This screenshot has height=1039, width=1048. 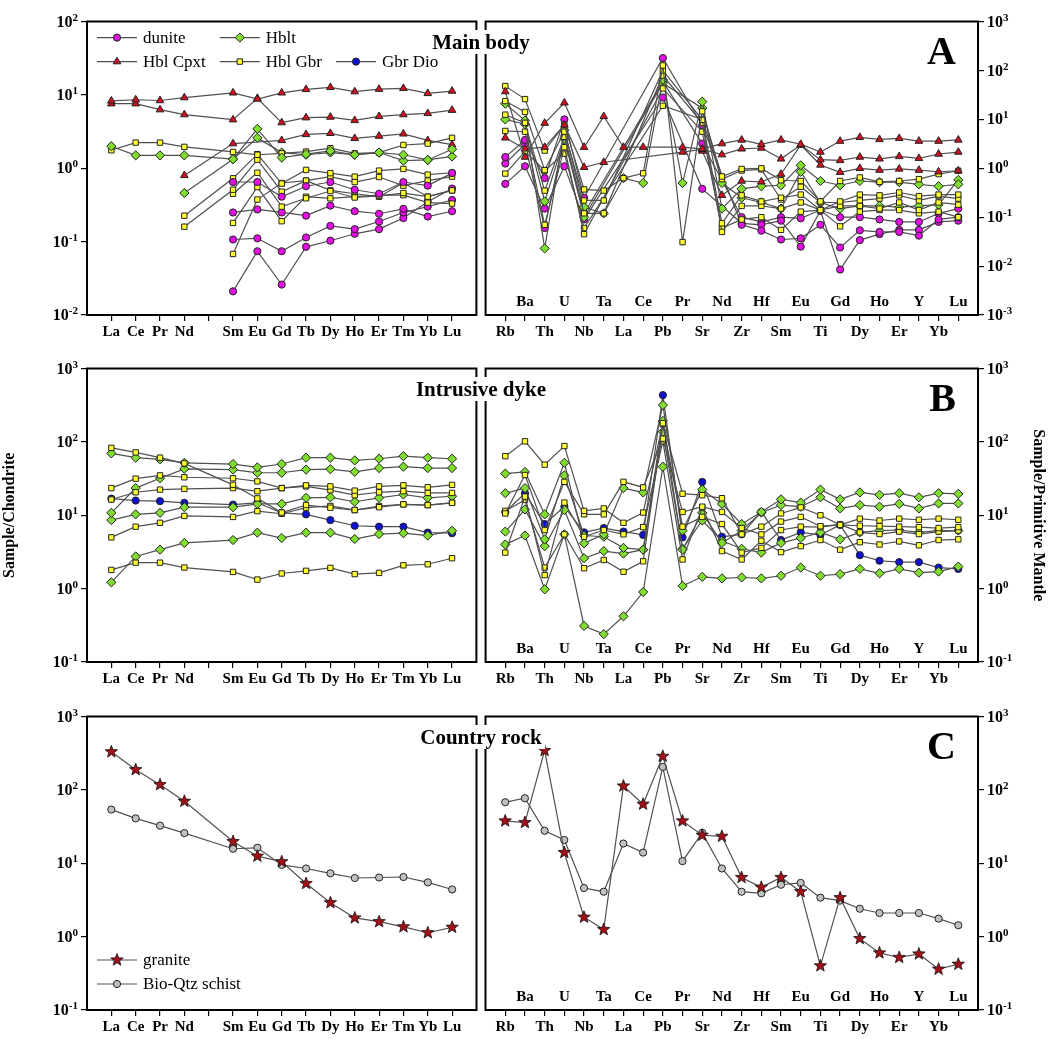 I want to click on x-tick-label: Sr, so click(x=702, y=677).